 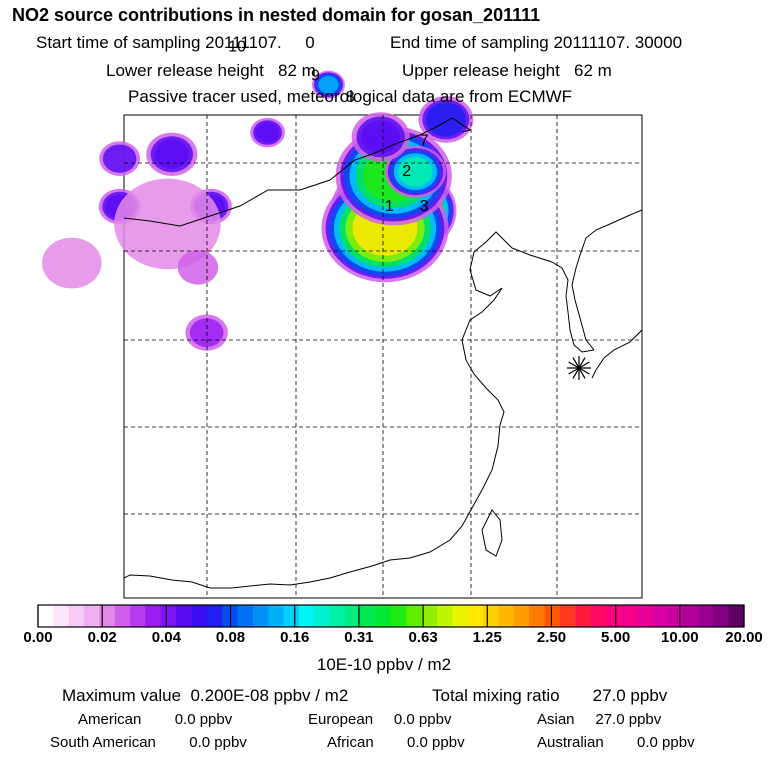 What do you see at coordinates (237, 47) in the screenshot?
I see `region-label-10: 10` at bounding box center [237, 47].